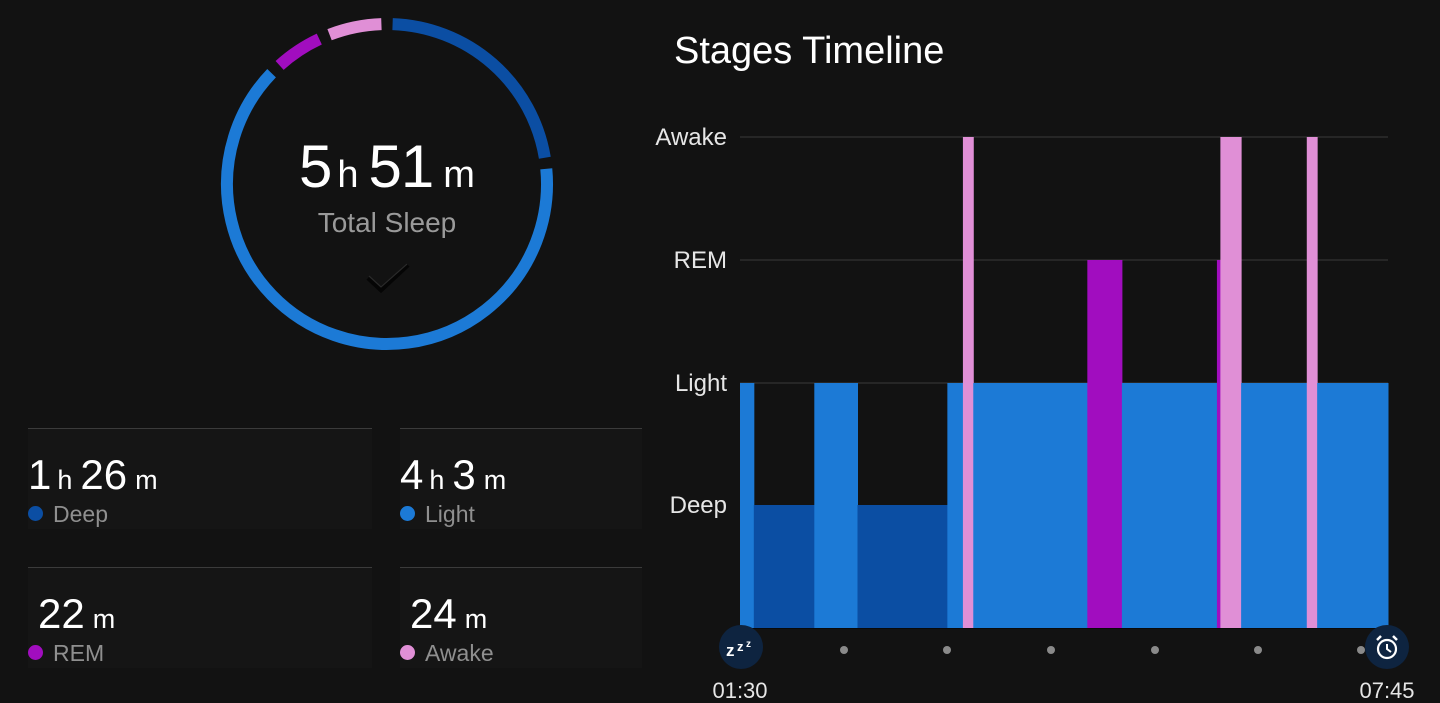 The width and height of the screenshot is (1440, 703). Describe the element at coordinates (1379, 638) in the screenshot. I see `alarm-clock-bell-left` at that location.